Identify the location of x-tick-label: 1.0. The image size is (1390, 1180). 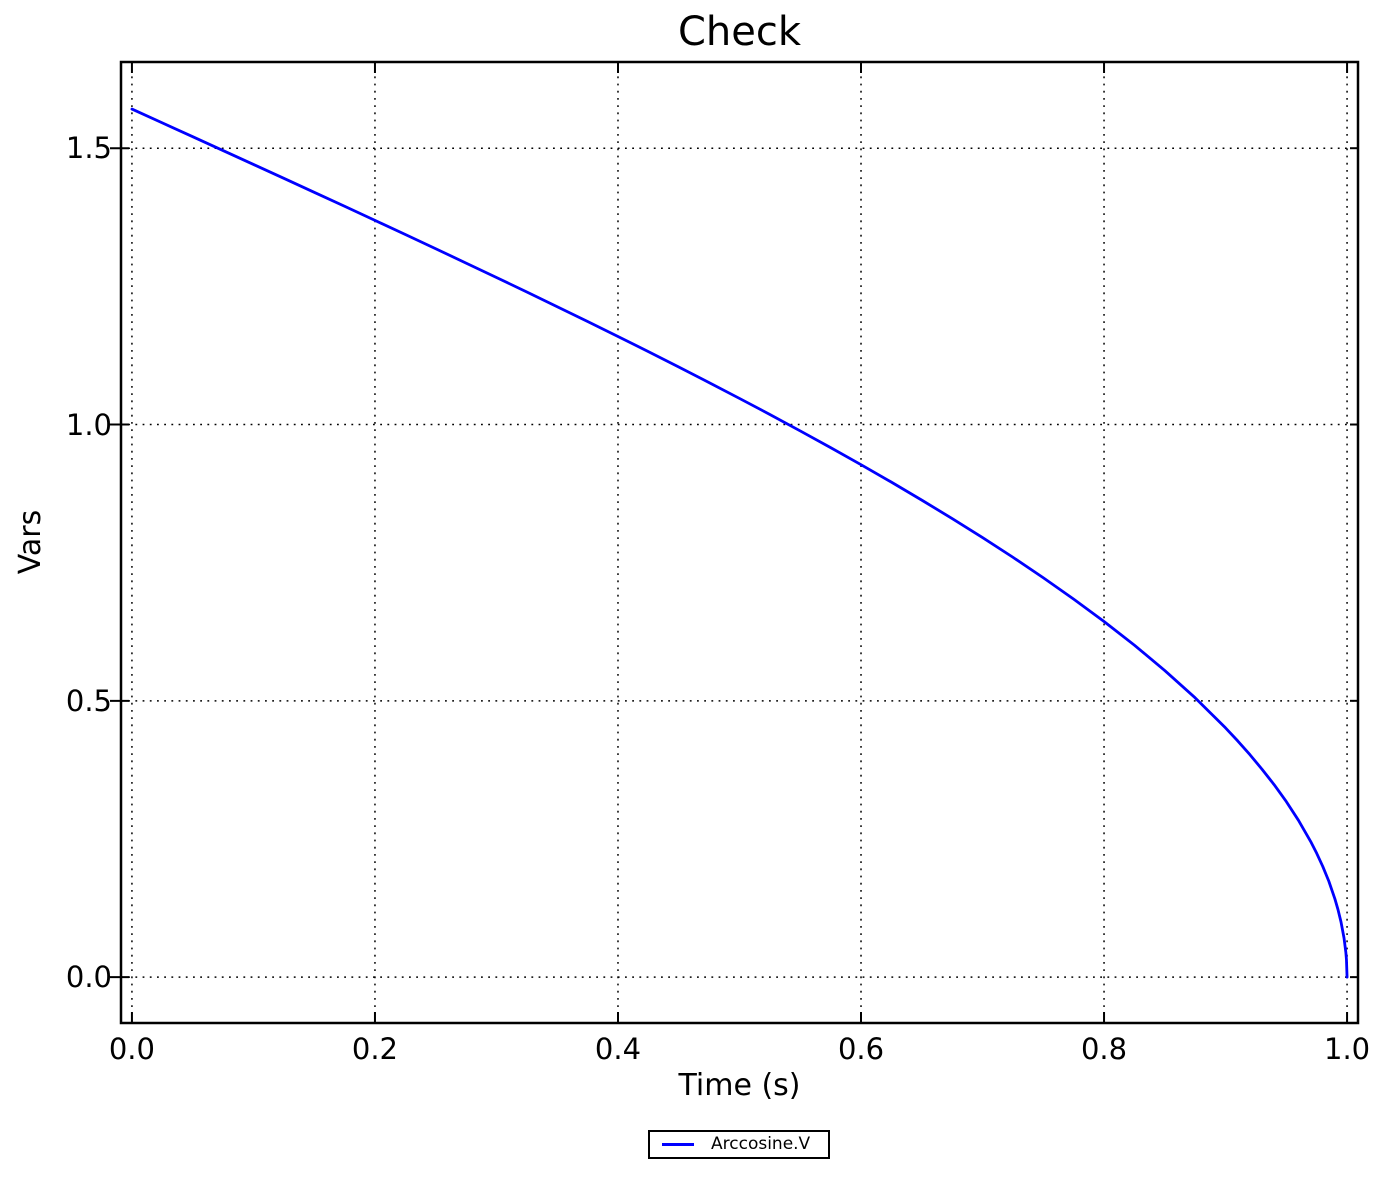
(1347, 1049).